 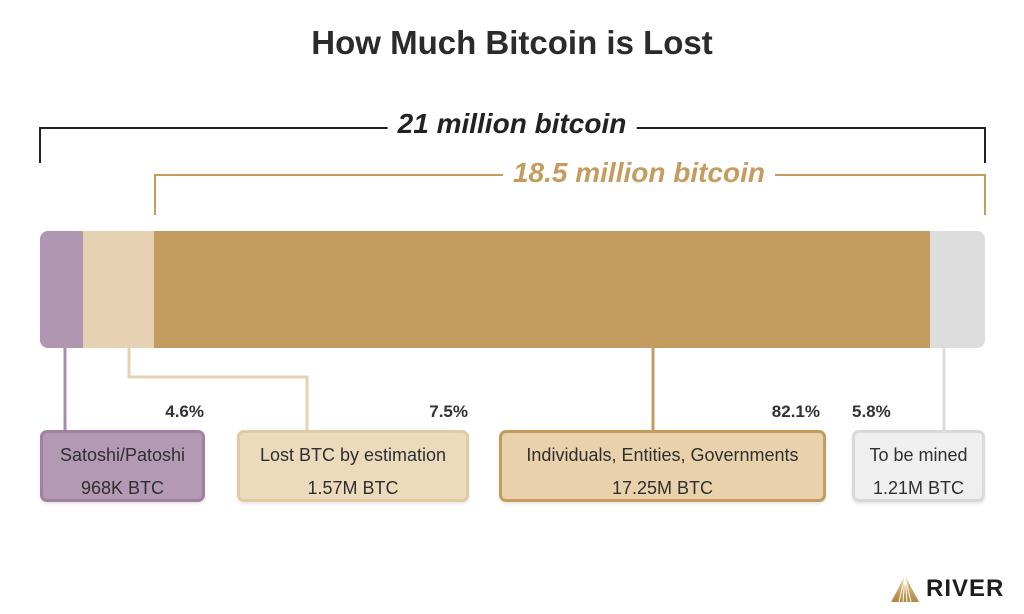 I want to click on series-name: Satoshi/Patoshi, so click(x=122, y=455).